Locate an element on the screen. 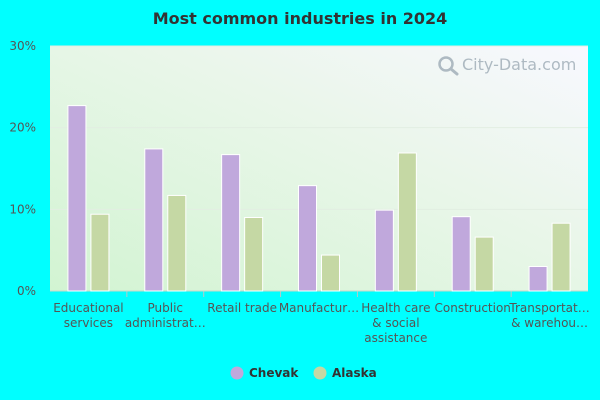  legend: Chevak Alaska is located at coordinates (303, 373).